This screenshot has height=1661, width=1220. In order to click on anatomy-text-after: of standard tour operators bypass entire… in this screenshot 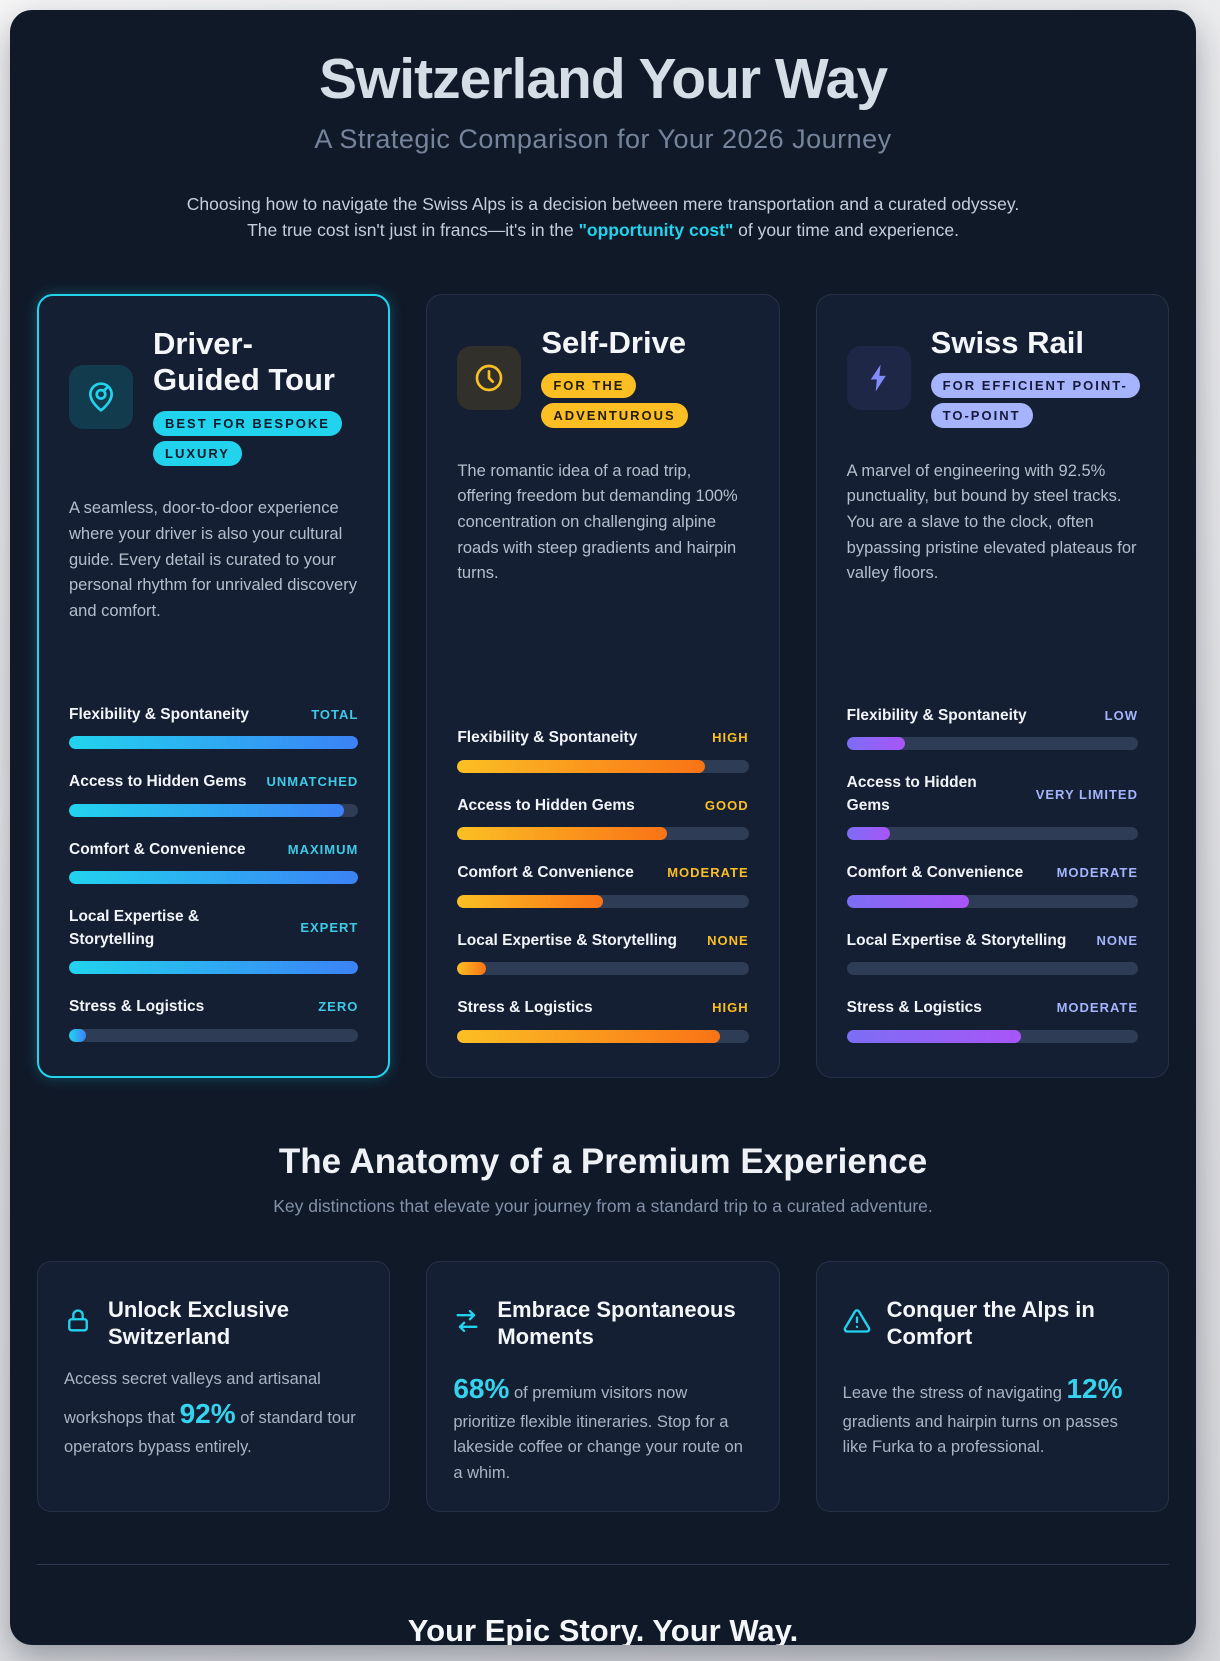, I will do `click(210, 1433)`.